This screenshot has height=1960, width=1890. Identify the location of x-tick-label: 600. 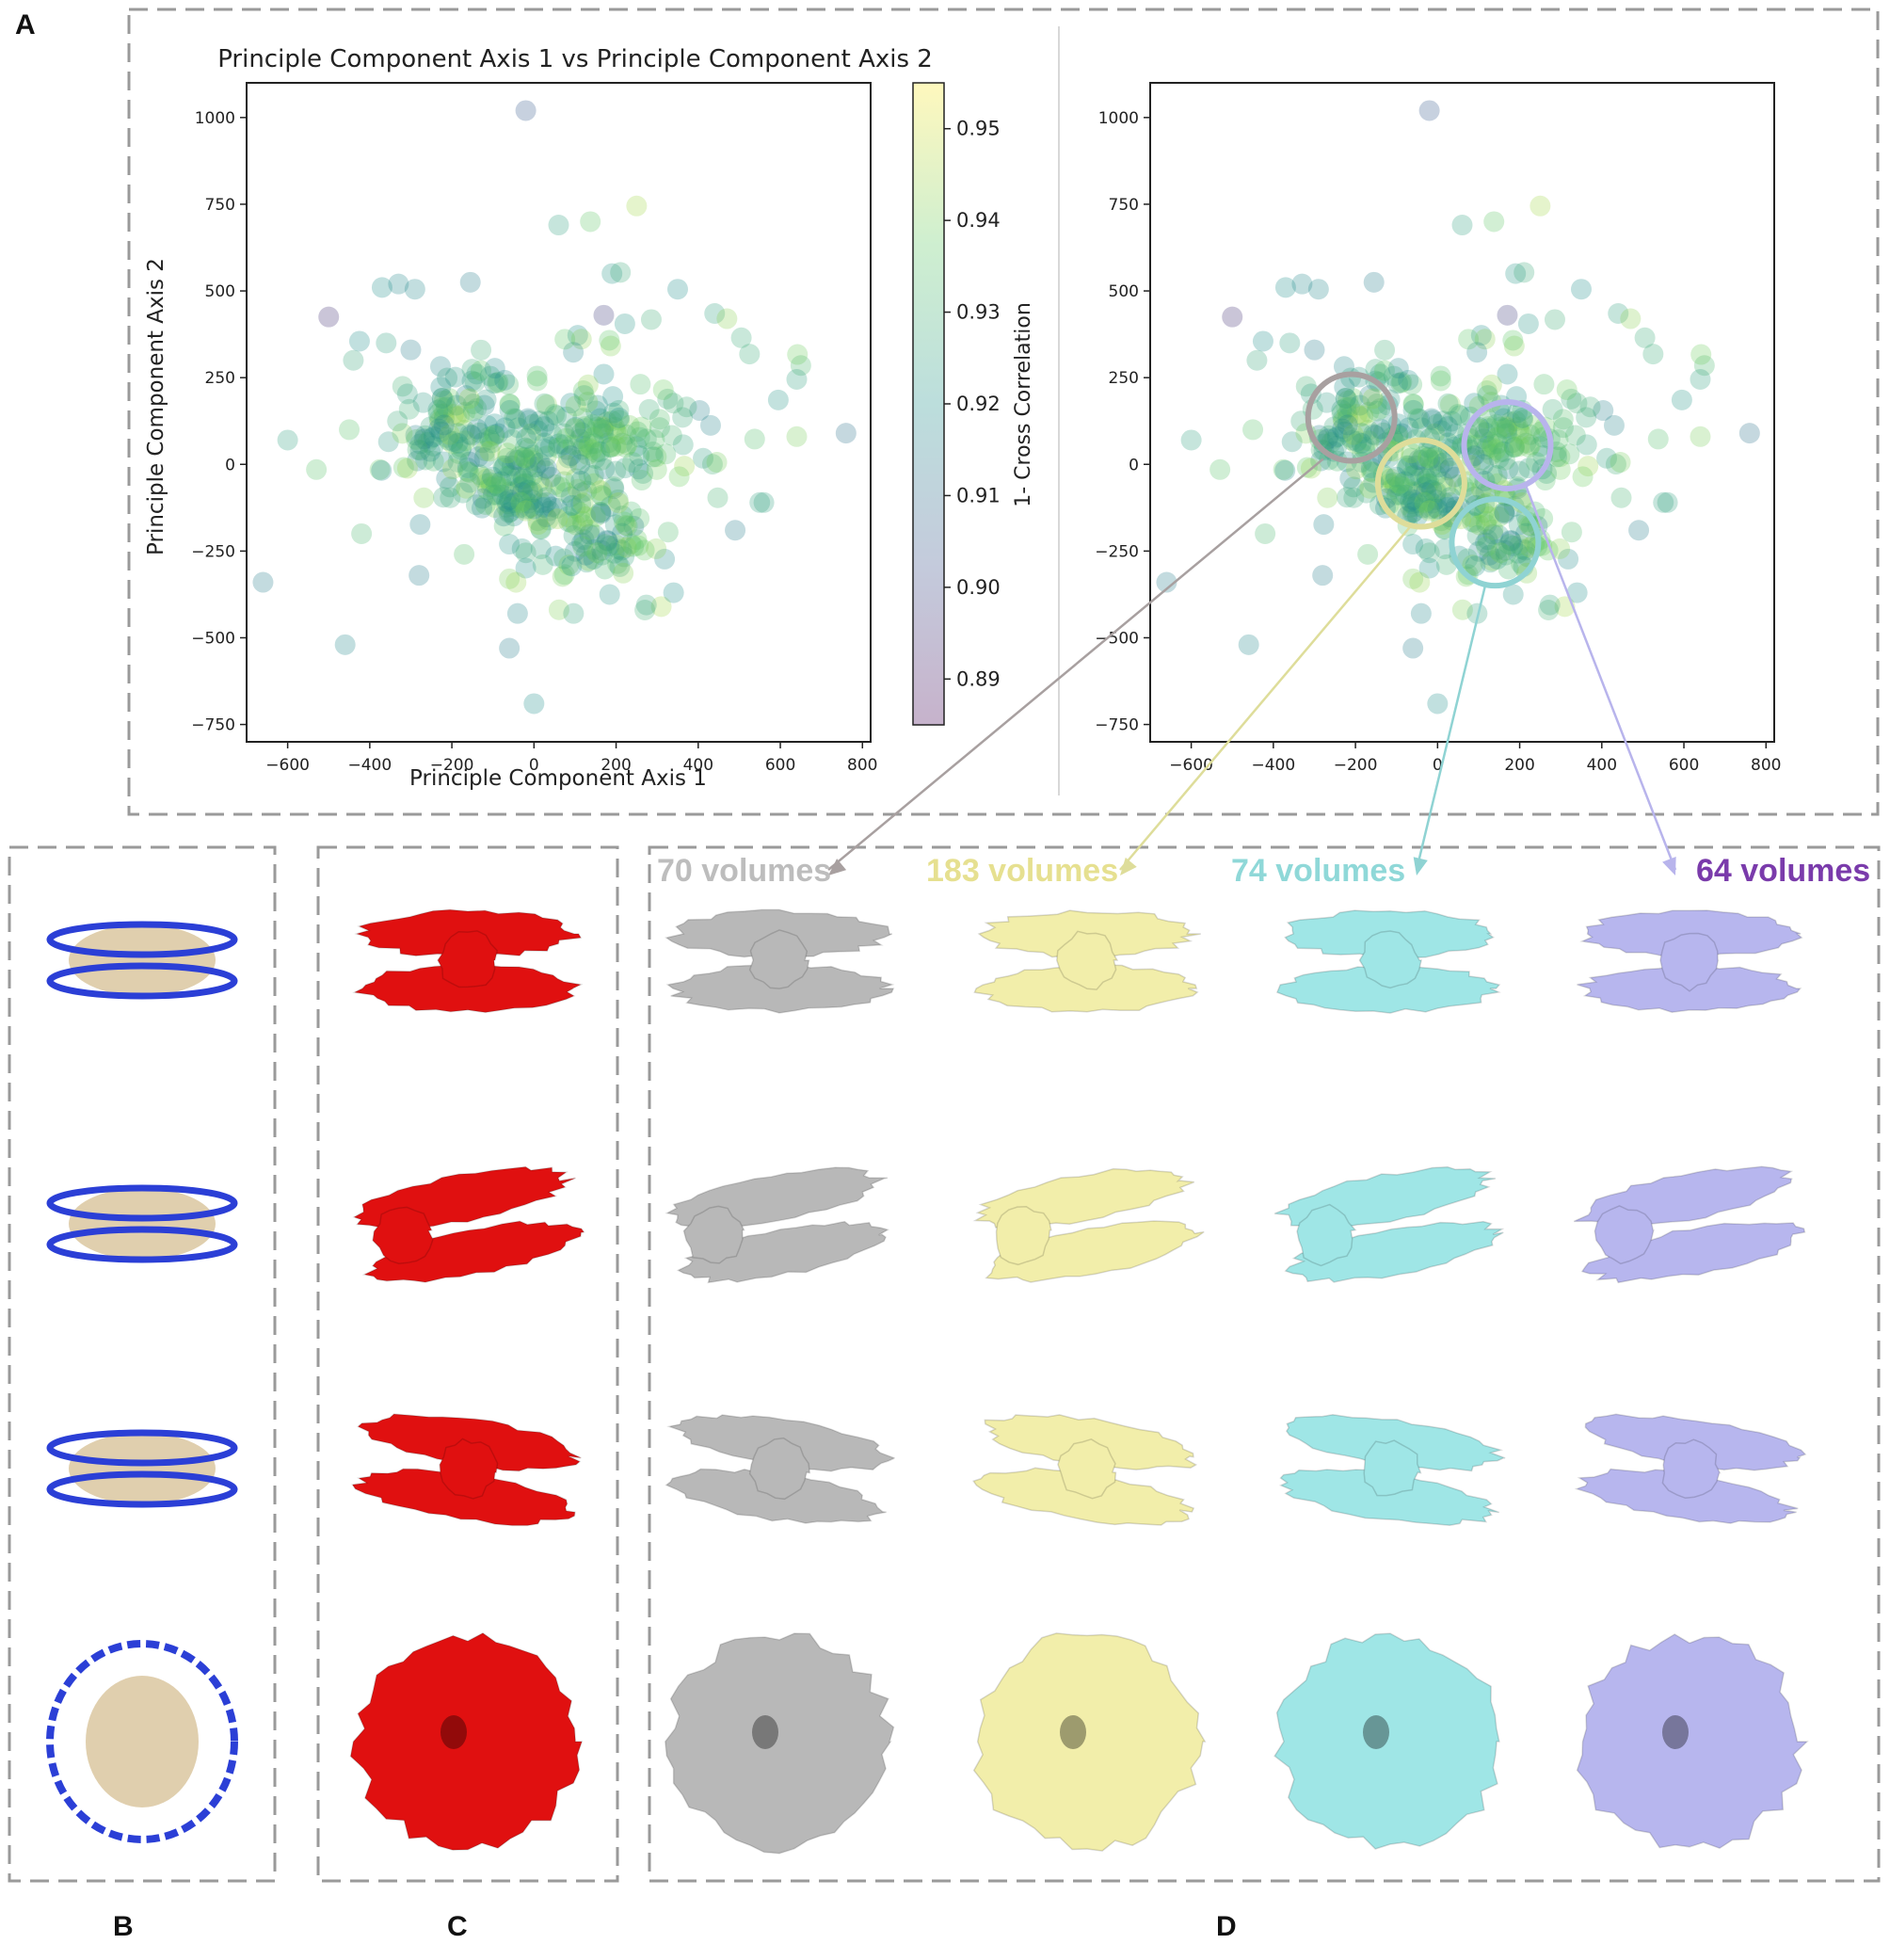
(1684, 765).